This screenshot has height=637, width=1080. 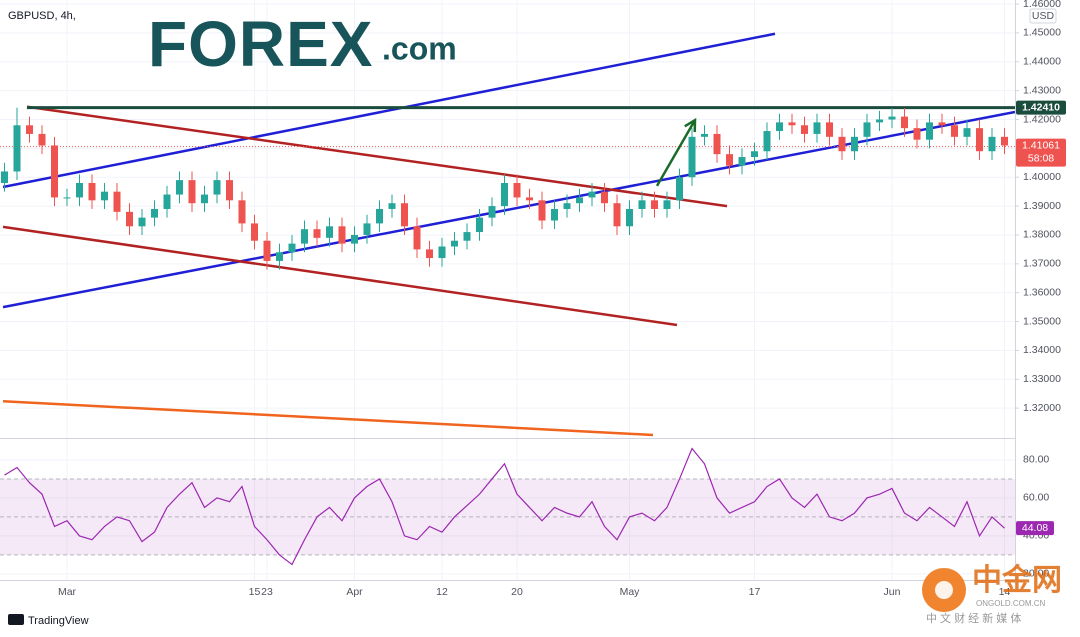 I want to click on arrow-head, so click(x=690, y=125).